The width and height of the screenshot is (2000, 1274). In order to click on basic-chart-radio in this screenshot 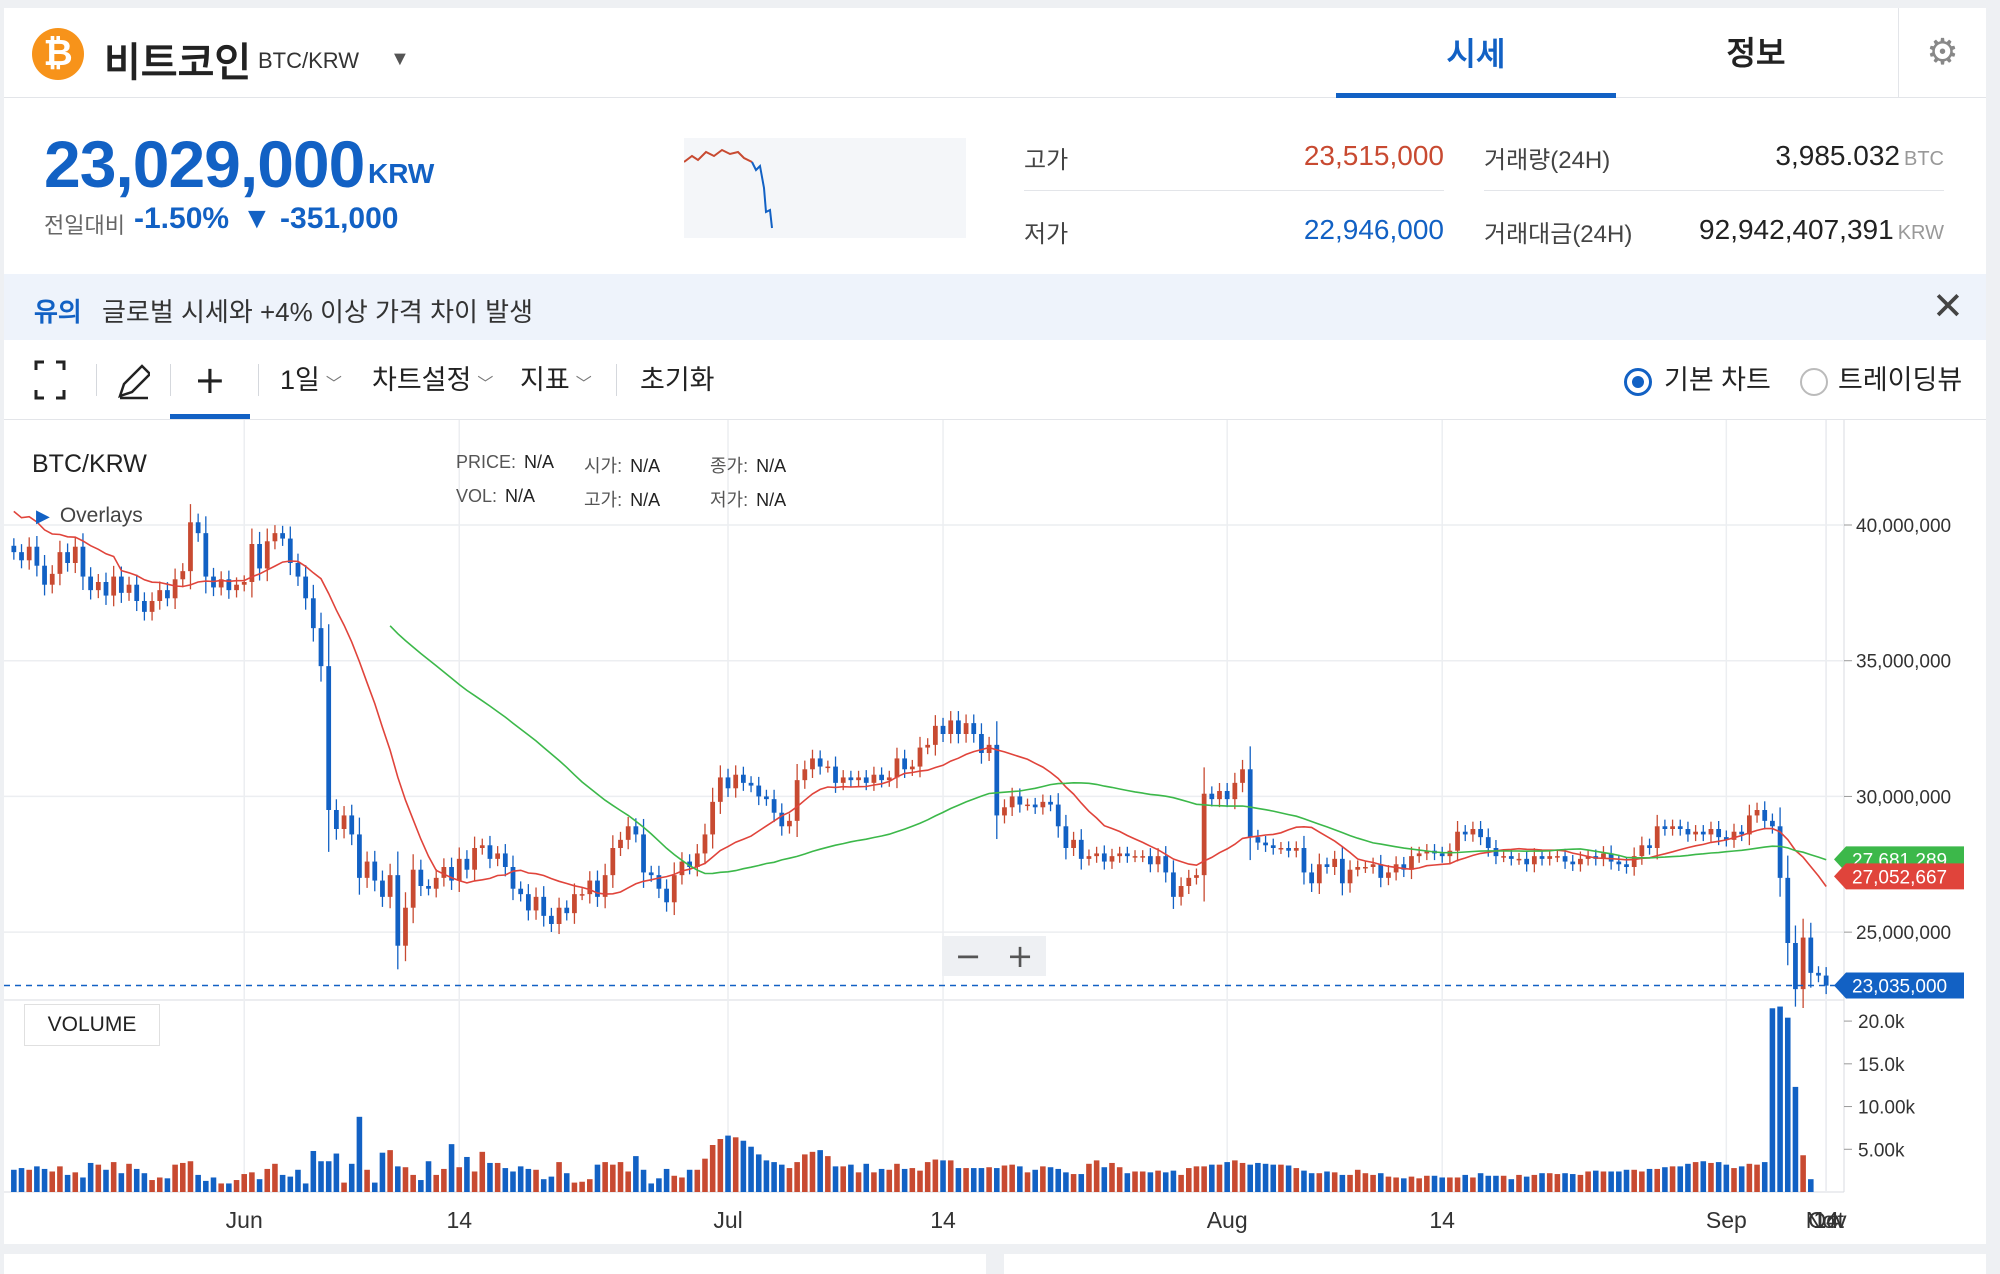, I will do `click(1638, 382)`.